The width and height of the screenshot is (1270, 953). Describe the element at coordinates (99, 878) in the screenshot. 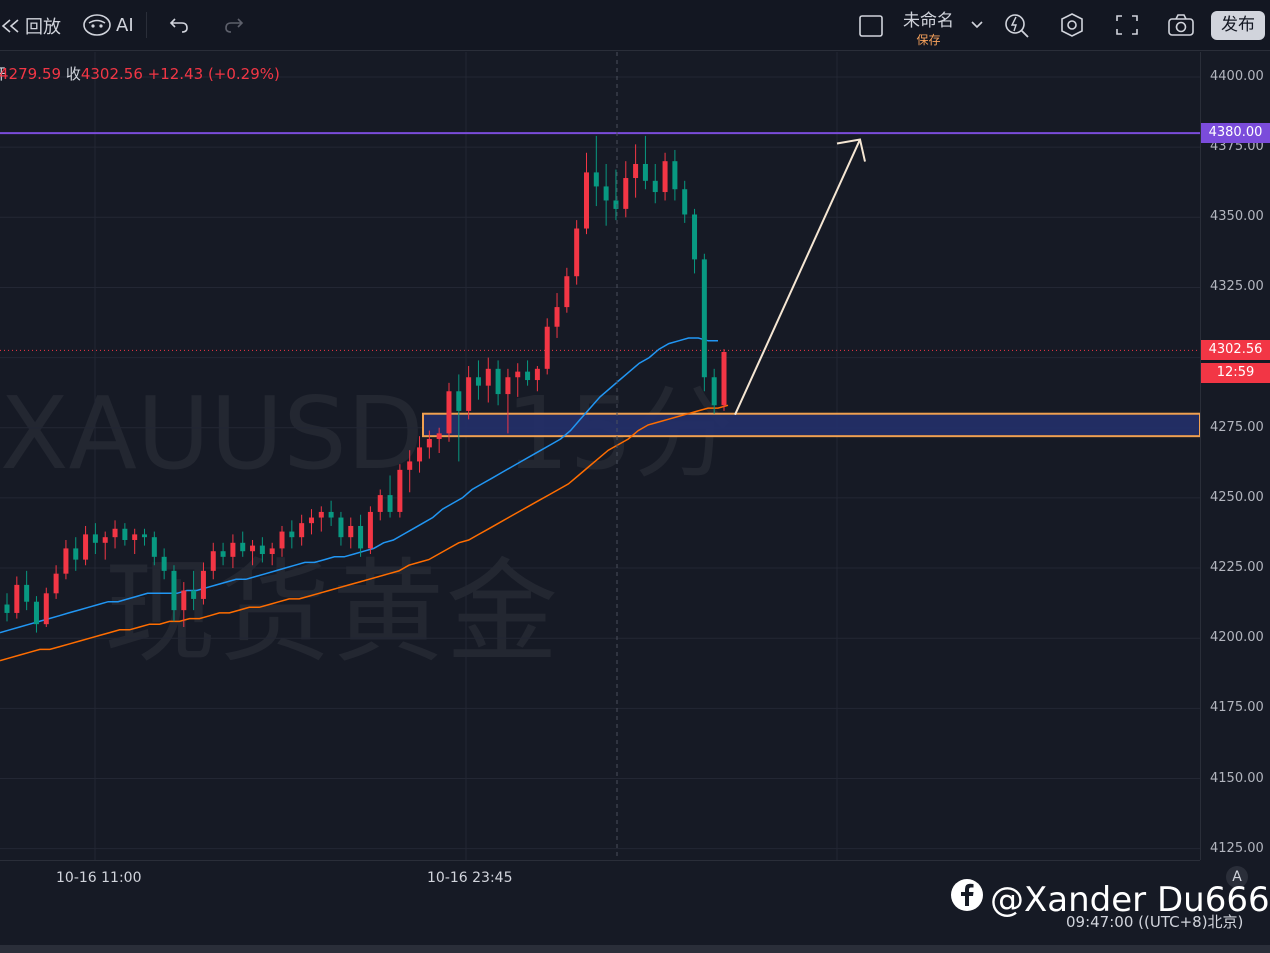

I see `time-label-1: 10-16 11:00` at that location.